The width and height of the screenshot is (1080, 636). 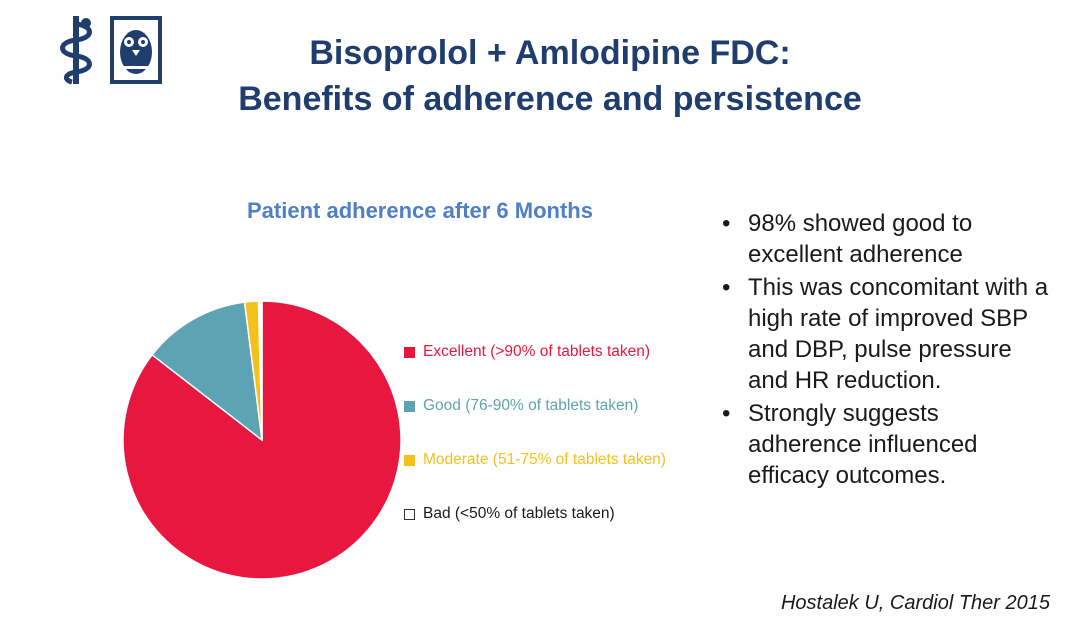 I want to click on legend-label: Good (76-90% of tablets taken), so click(x=531, y=405).